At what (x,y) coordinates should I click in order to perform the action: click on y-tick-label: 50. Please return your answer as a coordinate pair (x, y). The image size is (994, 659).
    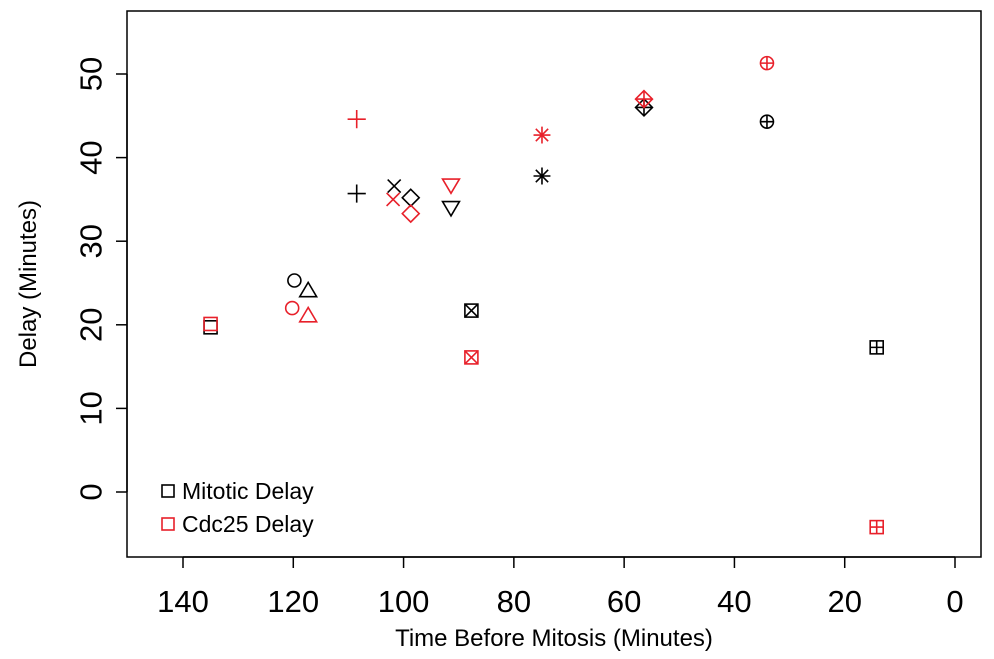
    Looking at the image, I should click on (91, 74).